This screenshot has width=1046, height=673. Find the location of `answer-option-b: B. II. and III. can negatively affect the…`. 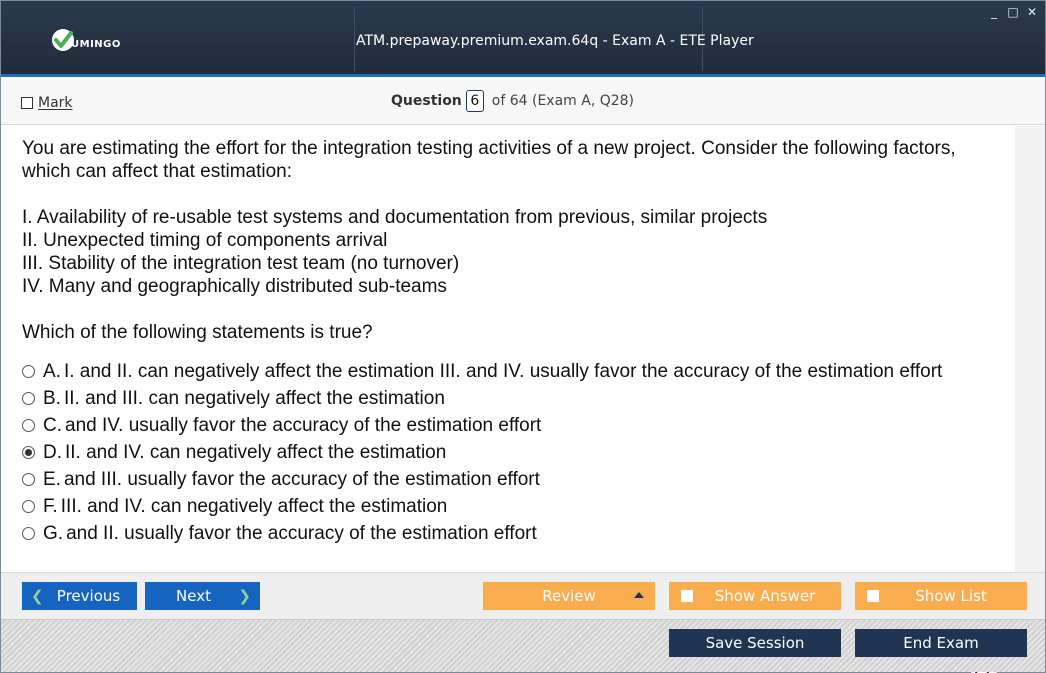

answer-option-b: B. II. and III. can negatively affect the… is located at coordinates (517, 398).